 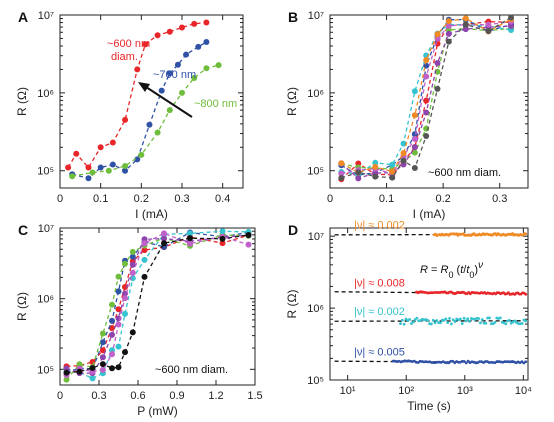 I want to click on diameter-annotation: ~600 nm diam., so click(x=191, y=370).